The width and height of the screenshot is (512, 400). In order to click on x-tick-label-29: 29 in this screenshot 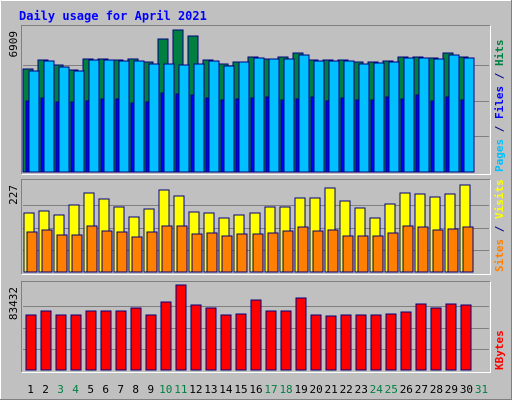, I will do `click(451, 389)`.